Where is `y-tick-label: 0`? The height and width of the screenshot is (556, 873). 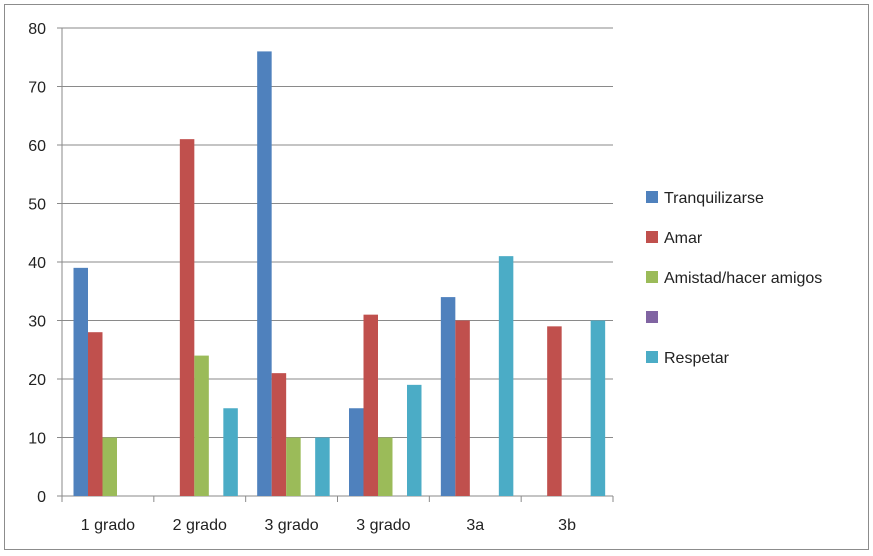 y-tick-label: 0 is located at coordinates (41, 497).